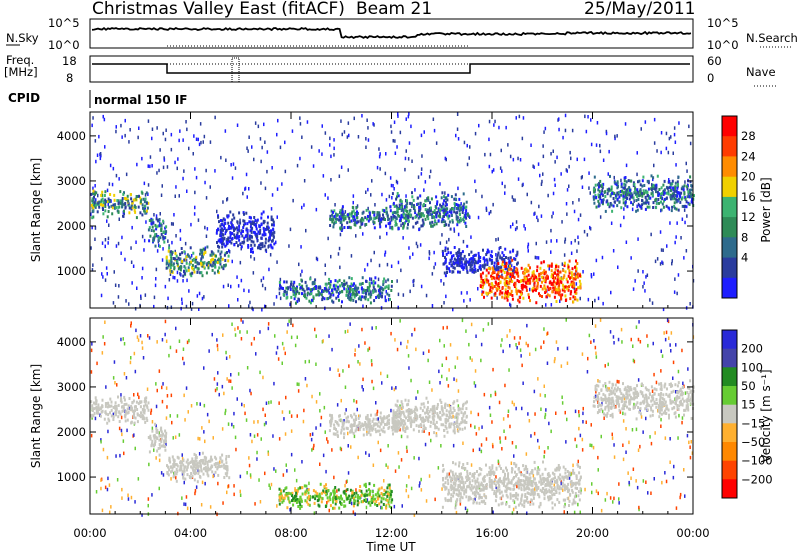 The height and width of the screenshot is (554, 800). Describe the element at coordinates (744, 258) in the screenshot. I see `power-colorbar-tick: 4` at that location.